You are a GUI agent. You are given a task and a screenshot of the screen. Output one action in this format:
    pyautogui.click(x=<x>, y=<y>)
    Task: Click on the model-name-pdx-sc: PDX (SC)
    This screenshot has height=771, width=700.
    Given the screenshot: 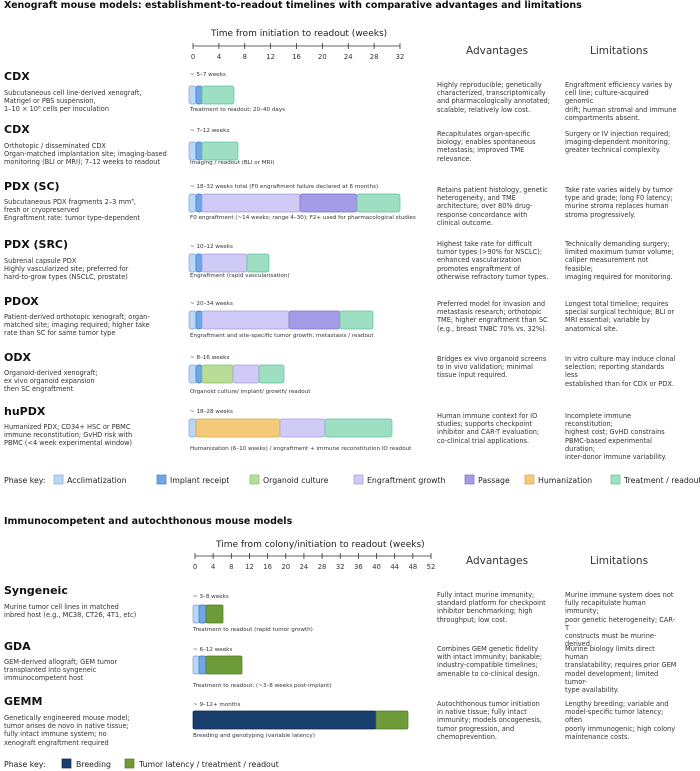 What is the action you would take?
    pyautogui.click(x=32, y=186)
    